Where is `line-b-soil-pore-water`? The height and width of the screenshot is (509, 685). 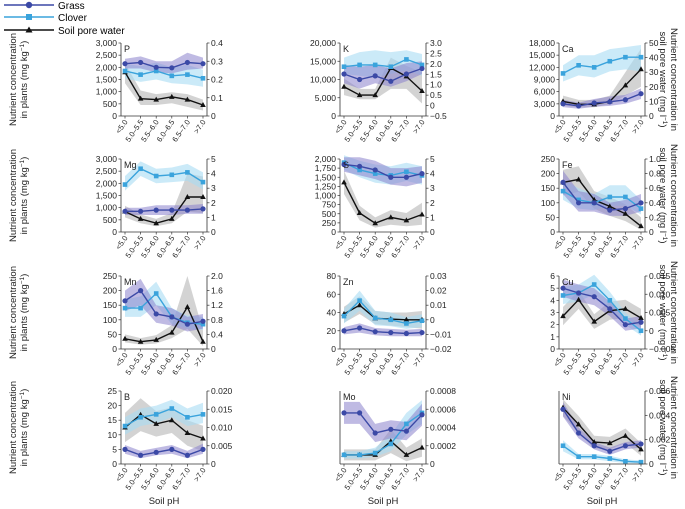 line-b-soil-pore-water is located at coordinates (164, 426).